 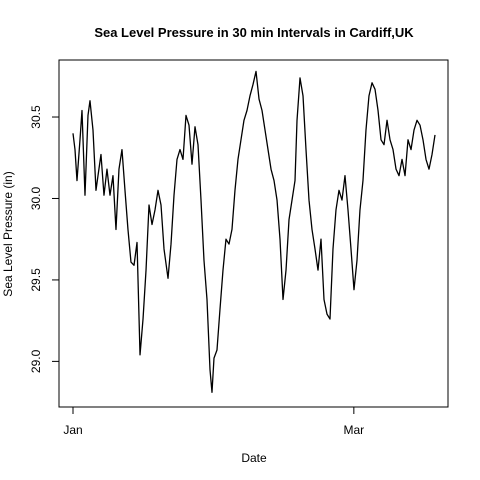 I want to click on x-tick-label: Jan, so click(x=72, y=430).